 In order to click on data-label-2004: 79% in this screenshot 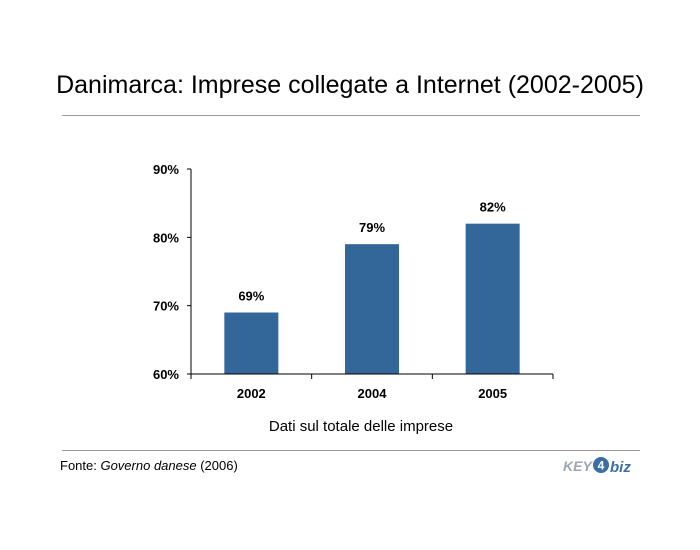, I will do `click(372, 227)`.